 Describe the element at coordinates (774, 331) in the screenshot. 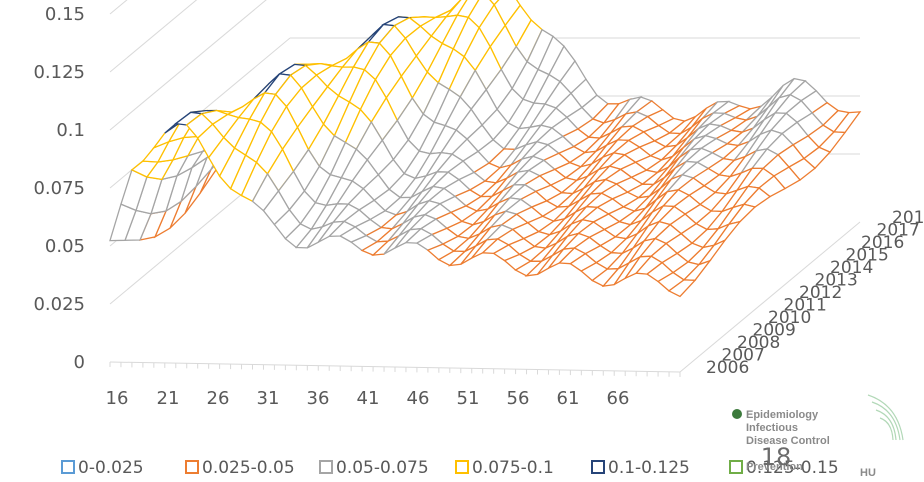

I see `depth-tick-label: 2009` at that location.